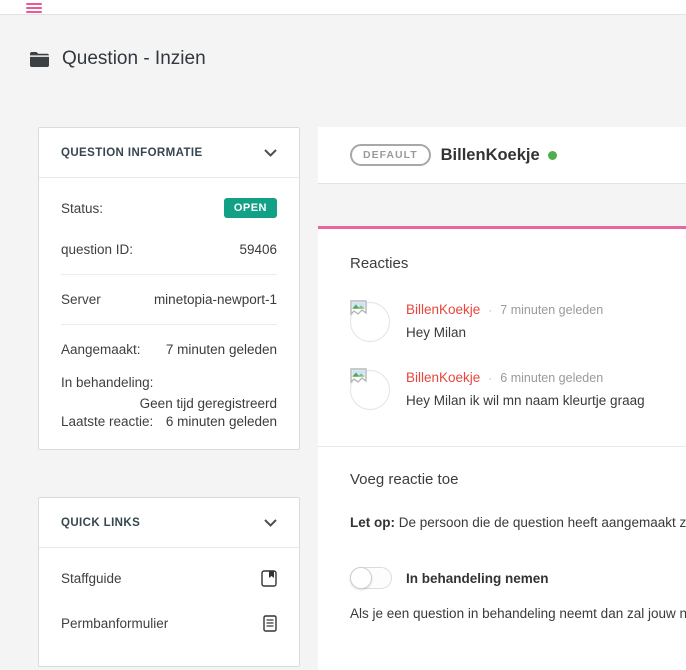  I want to click on notice-bold: Let op:, so click(372, 522).